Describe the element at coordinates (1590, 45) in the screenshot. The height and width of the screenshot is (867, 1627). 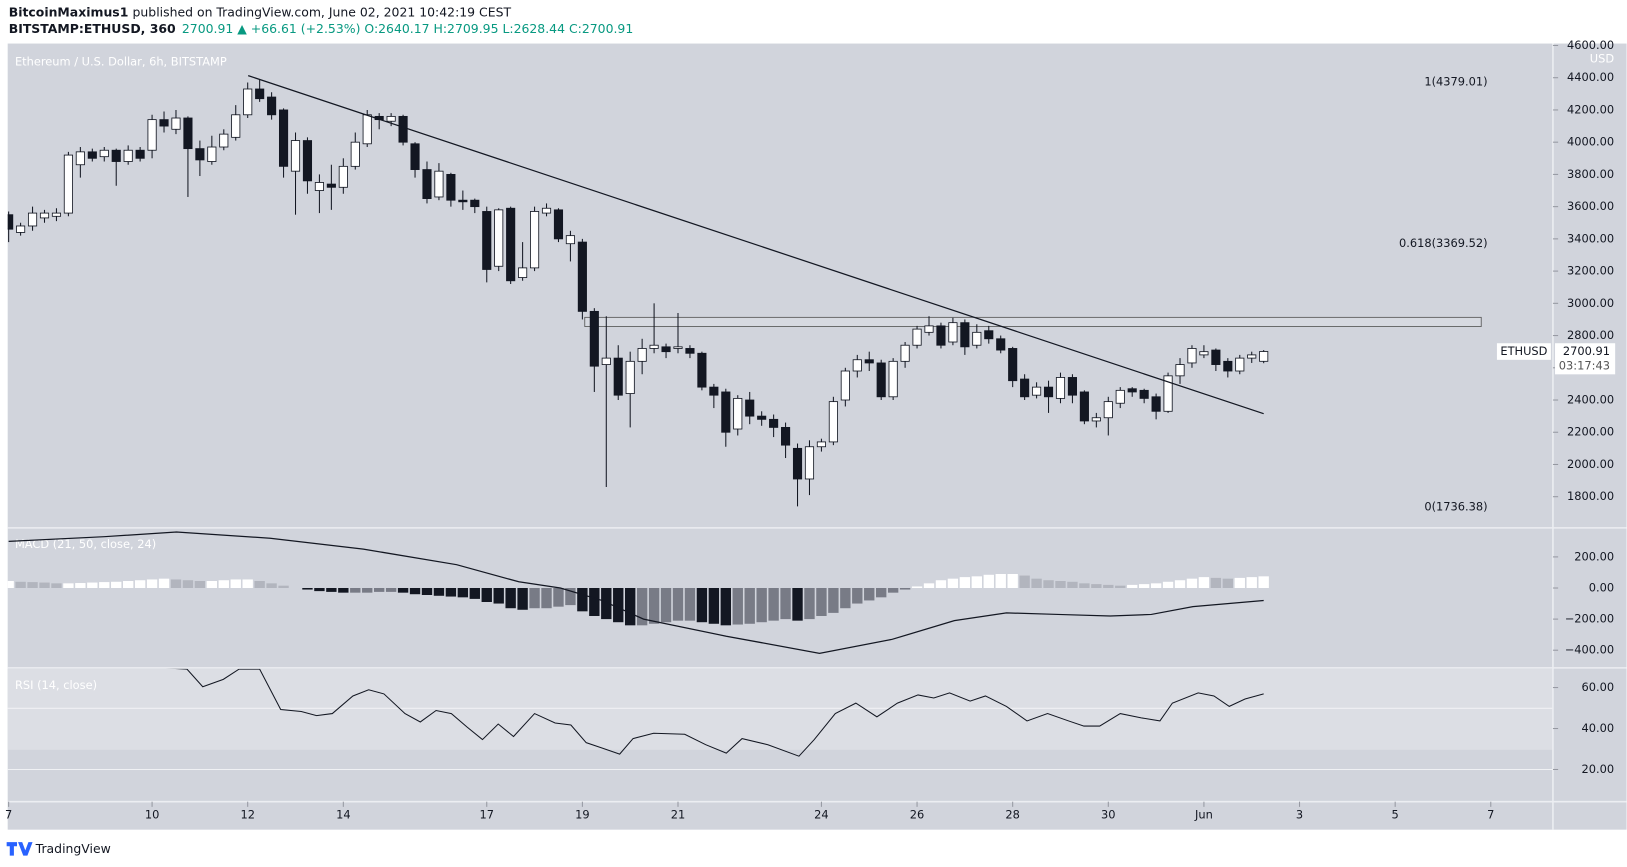
I see `y-tick-label: 4600.00` at that location.